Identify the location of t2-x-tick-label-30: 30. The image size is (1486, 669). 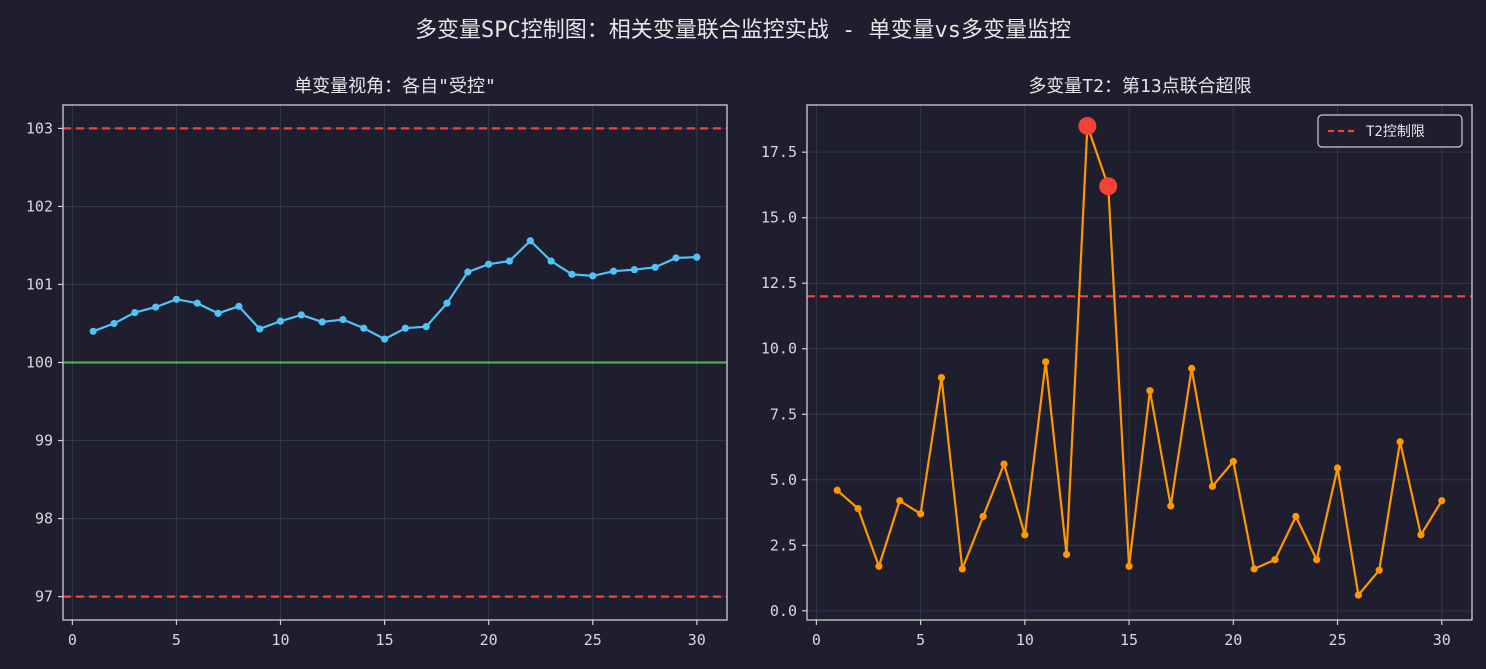
(1442, 640).